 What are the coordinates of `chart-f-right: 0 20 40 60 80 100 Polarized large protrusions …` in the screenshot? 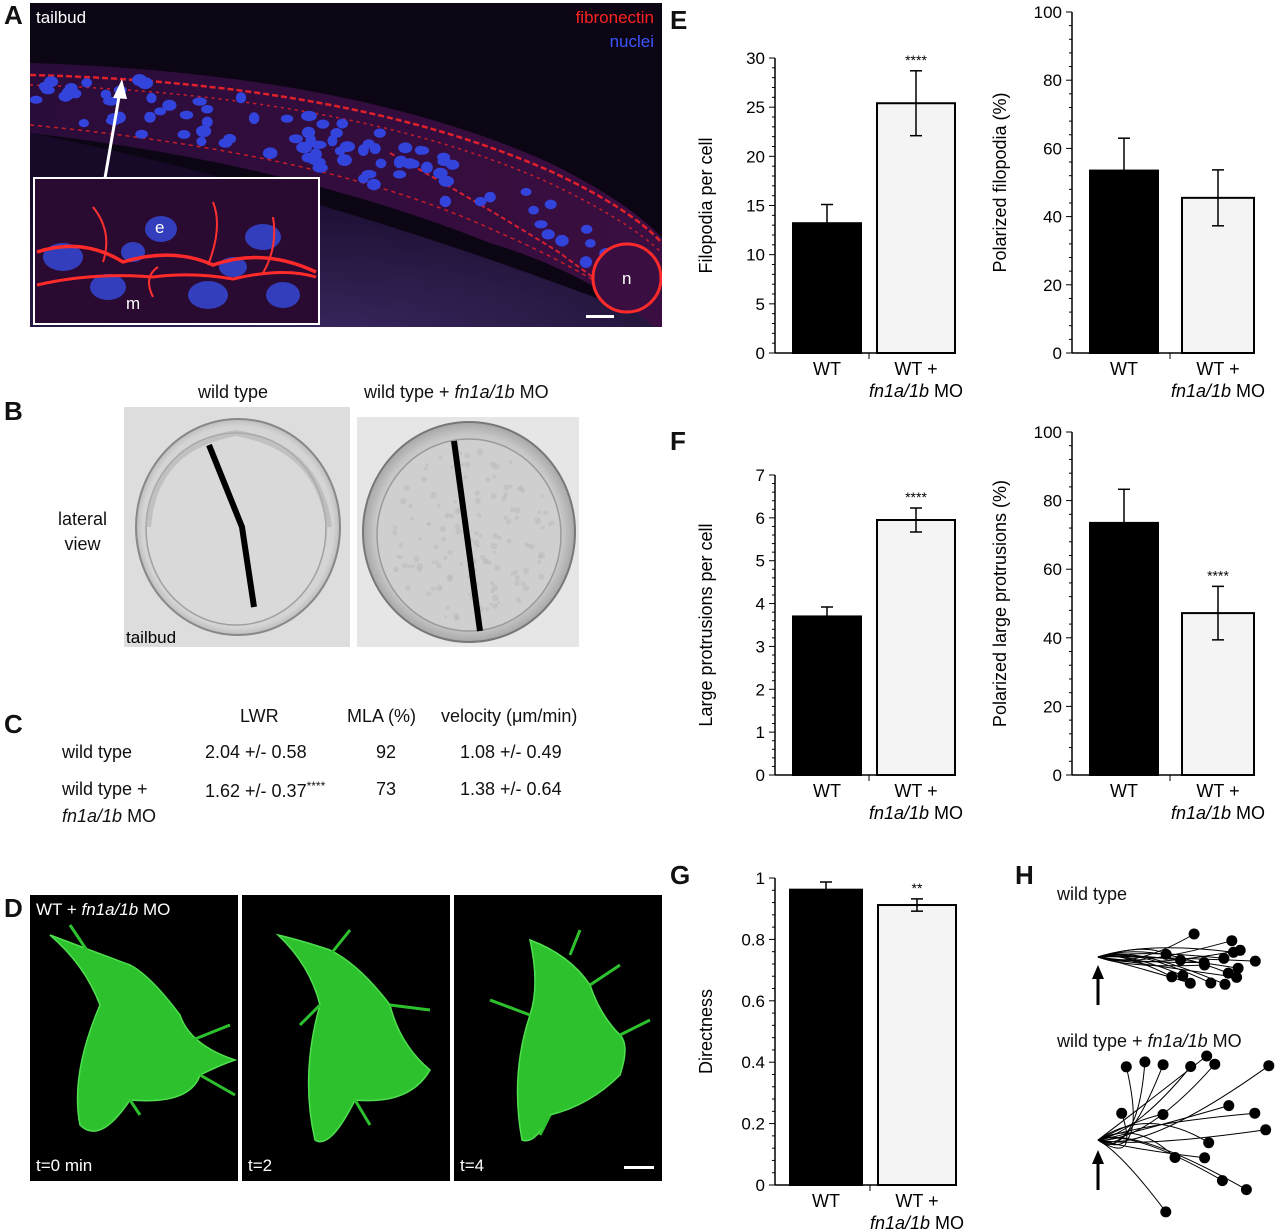 It's located at (1127, 623).